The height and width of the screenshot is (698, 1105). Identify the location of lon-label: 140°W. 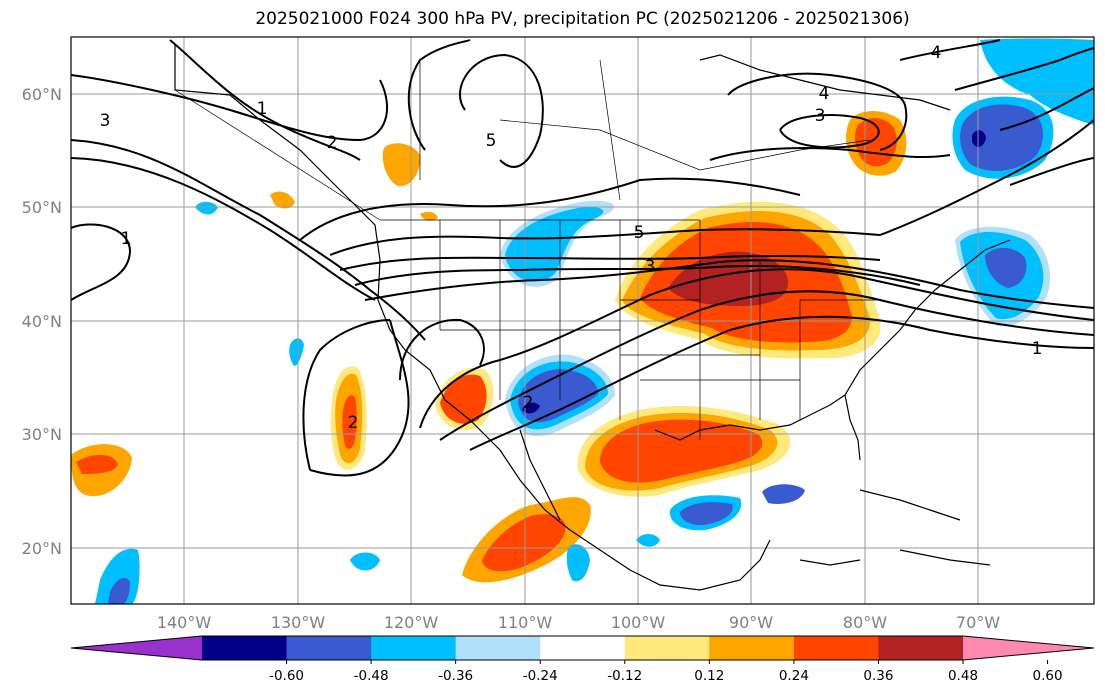
(184, 622).